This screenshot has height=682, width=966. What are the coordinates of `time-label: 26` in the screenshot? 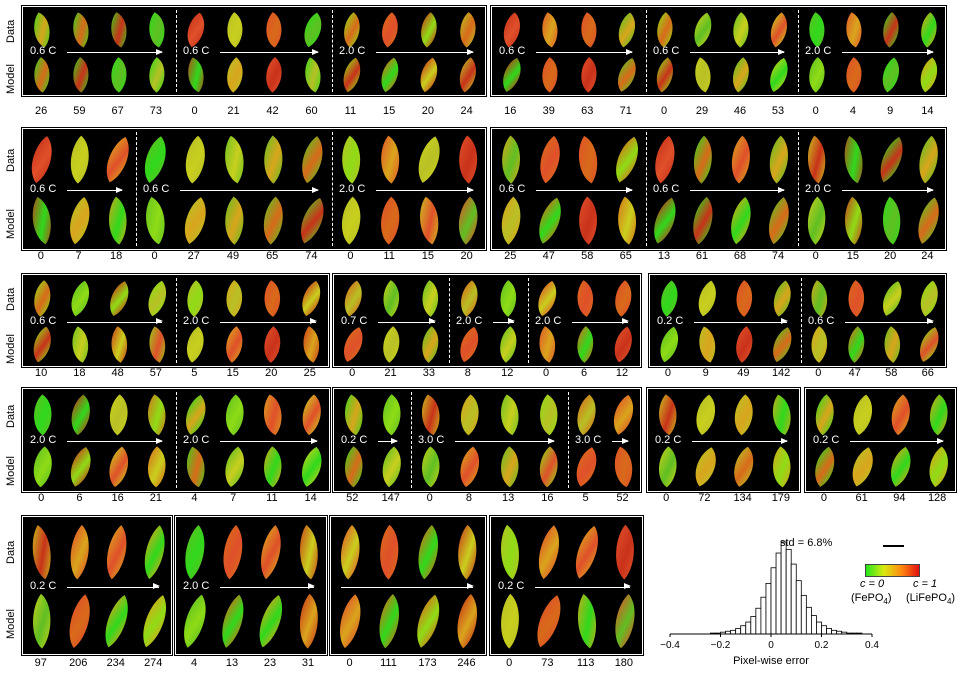 It's located at (41, 111).